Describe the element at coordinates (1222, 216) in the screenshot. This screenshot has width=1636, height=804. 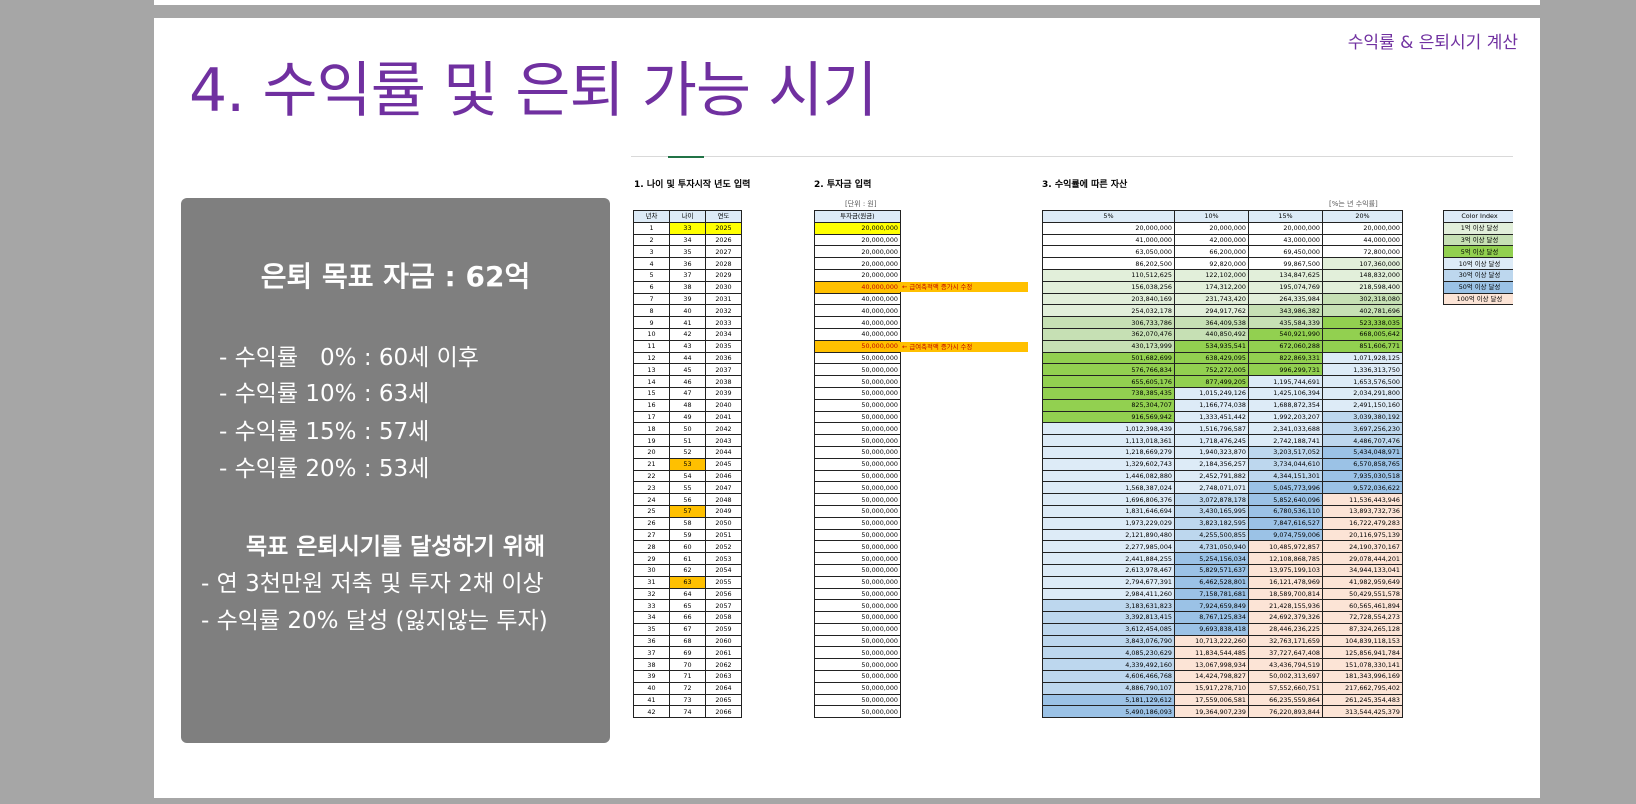
I see `returns-table-header: 5% 10% 15% 20%` at that location.